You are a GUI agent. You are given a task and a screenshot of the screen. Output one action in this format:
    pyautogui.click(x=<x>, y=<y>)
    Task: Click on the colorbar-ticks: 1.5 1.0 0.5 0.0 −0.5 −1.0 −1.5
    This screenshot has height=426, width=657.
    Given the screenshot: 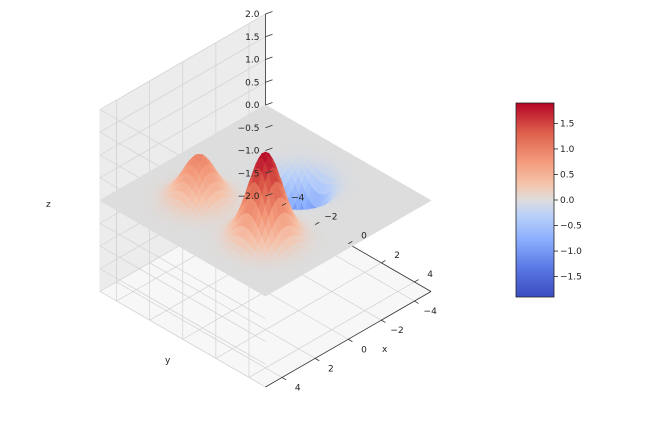 What is the action you would take?
    pyautogui.click(x=568, y=201)
    